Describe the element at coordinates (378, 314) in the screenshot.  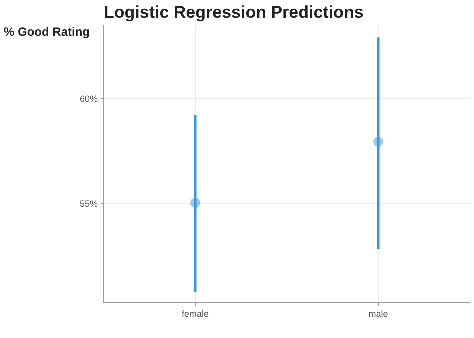
I see `x-tick-label: male` at that location.